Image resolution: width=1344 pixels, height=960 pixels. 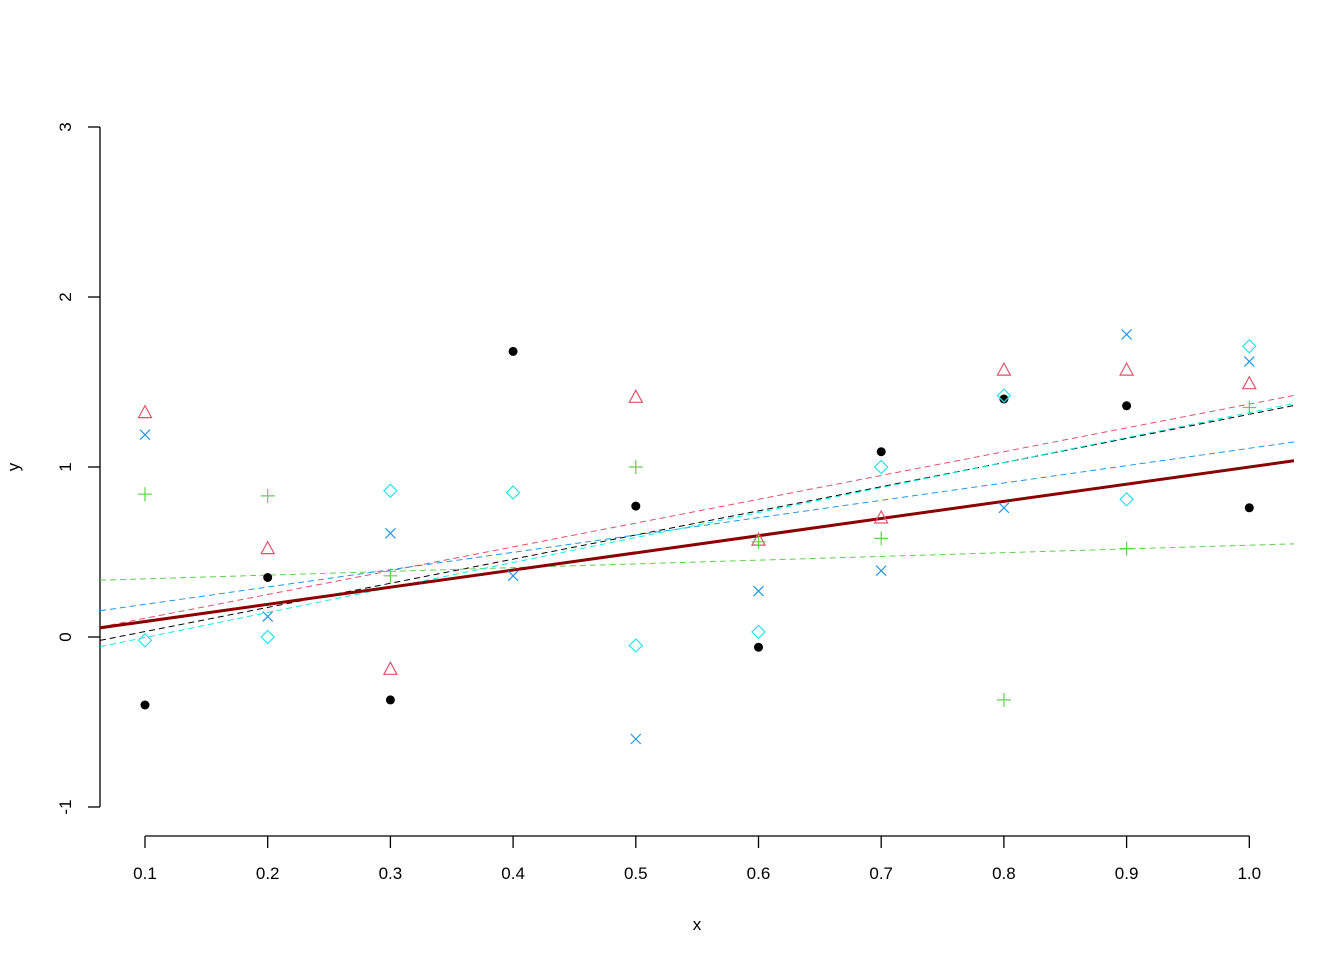 What do you see at coordinates (65, 296) in the screenshot?
I see `y-tick-label: 2` at bounding box center [65, 296].